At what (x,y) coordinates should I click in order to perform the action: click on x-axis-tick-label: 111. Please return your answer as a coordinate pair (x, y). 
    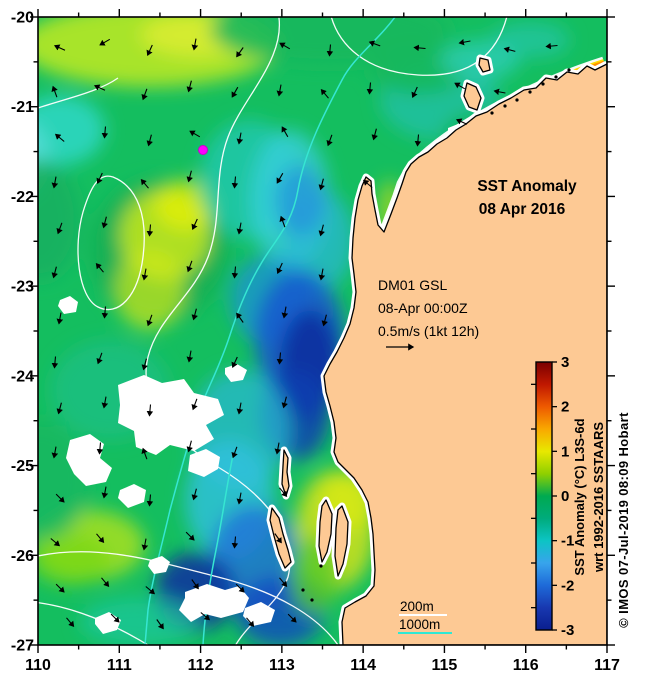
    Looking at the image, I should click on (119, 665).